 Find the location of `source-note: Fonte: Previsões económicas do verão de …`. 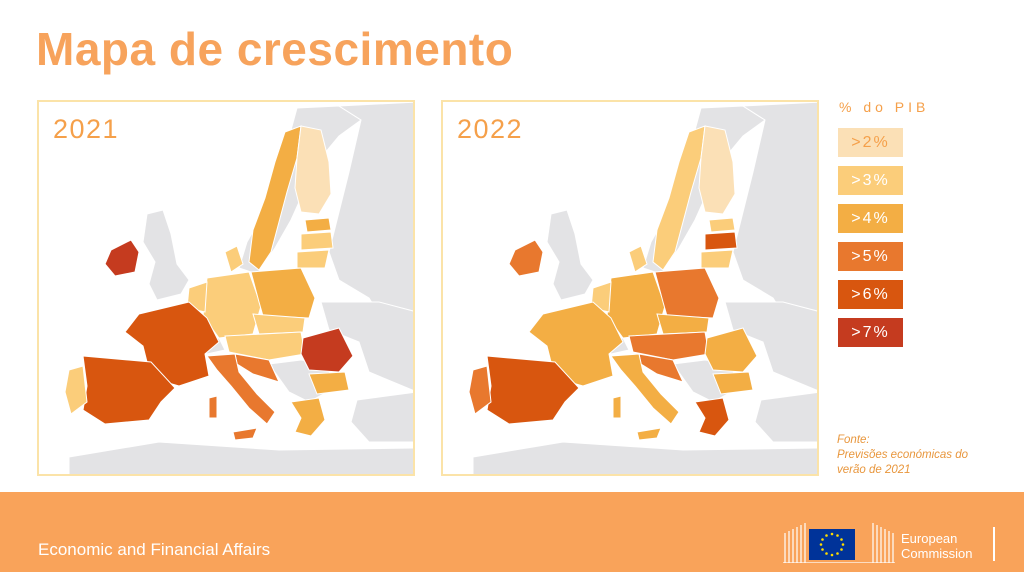

source-note: Fonte: Previsões económicas do verão de … is located at coordinates (902, 455).